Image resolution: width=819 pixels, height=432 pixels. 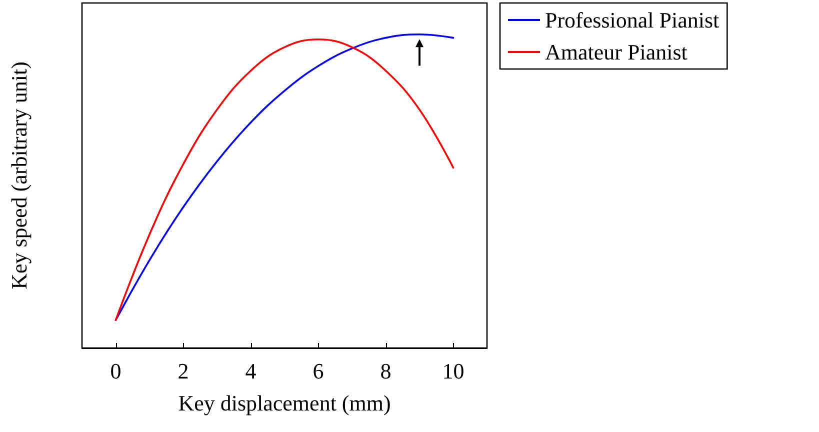 What do you see at coordinates (284, 403) in the screenshot?
I see `x-axis-title: Key displacement (mm)` at bounding box center [284, 403].